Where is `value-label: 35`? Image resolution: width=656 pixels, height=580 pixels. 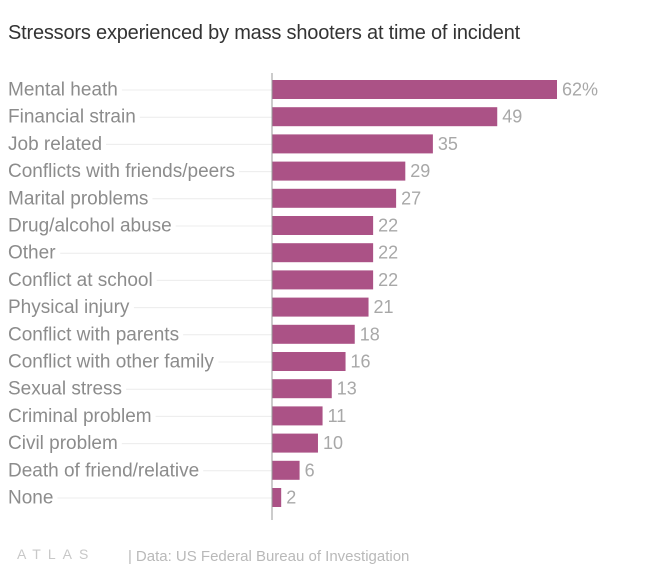 value-label: 35 is located at coordinates (448, 144).